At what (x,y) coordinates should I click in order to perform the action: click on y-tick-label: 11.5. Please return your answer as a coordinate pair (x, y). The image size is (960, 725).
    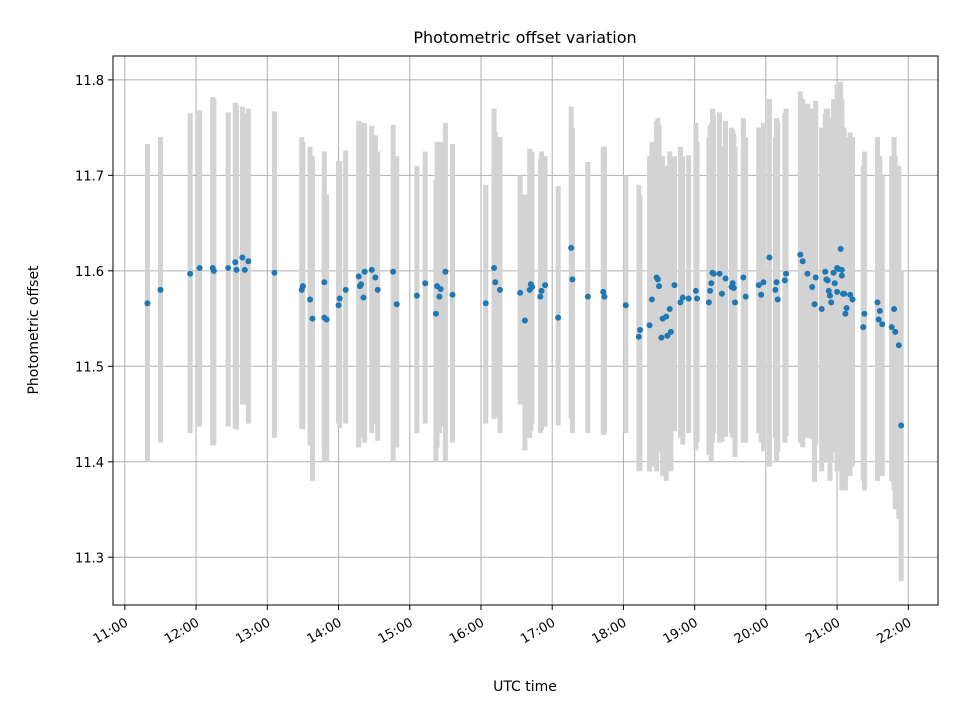
    Looking at the image, I should click on (89, 367).